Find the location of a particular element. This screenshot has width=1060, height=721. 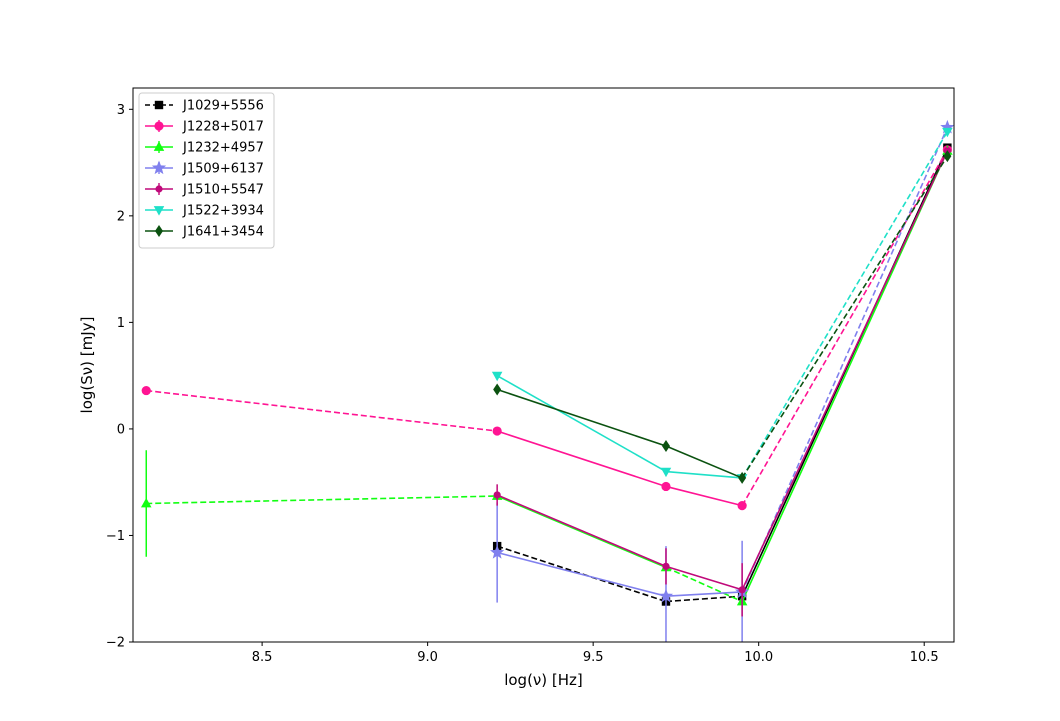

x-tick-label: 10.0 is located at coordinates (758, 657).